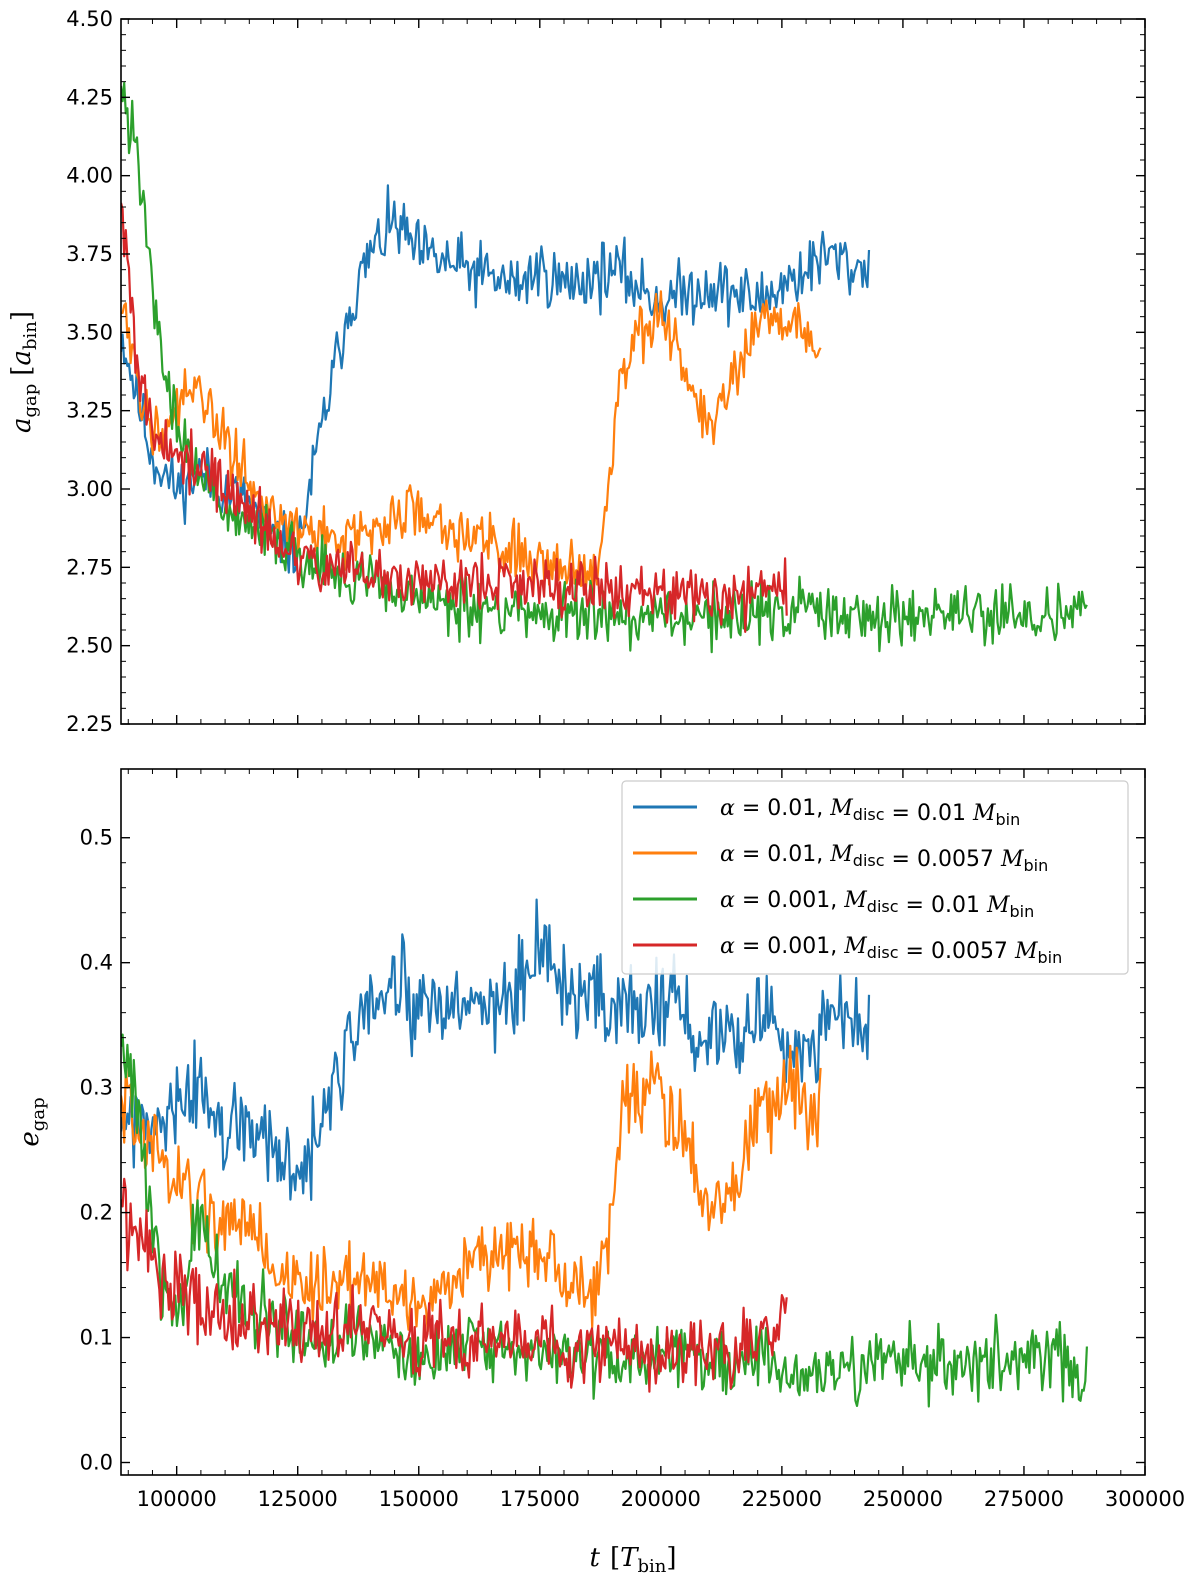 This screenshot has width=1200, height=1583. Describe the element at coordinates (96, 963) in the screenshot. I see `bottom-ytick-label: 0.4` at that location.